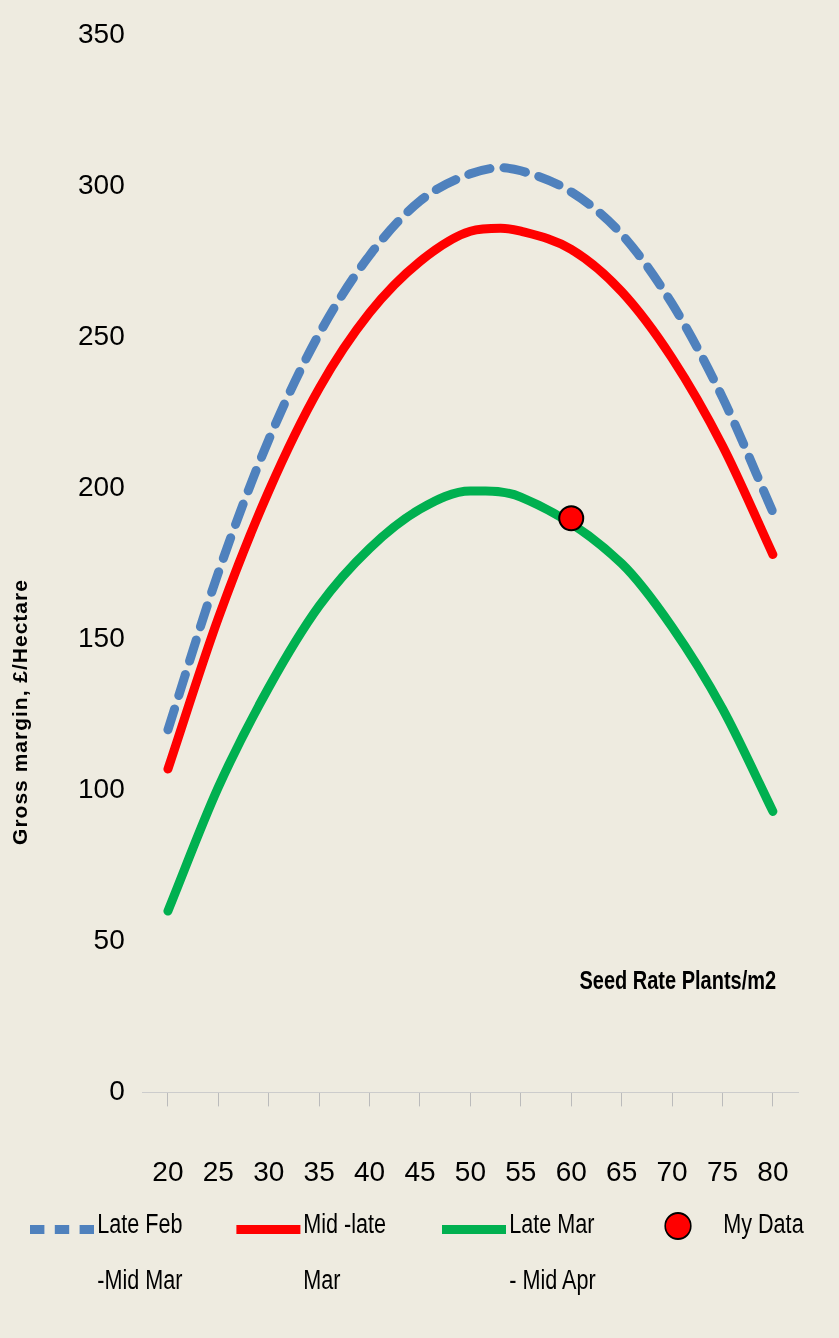  Describe the element at coordinates (269, 1171) in the screenshot. I see `x-tick-label: 30` at that location.